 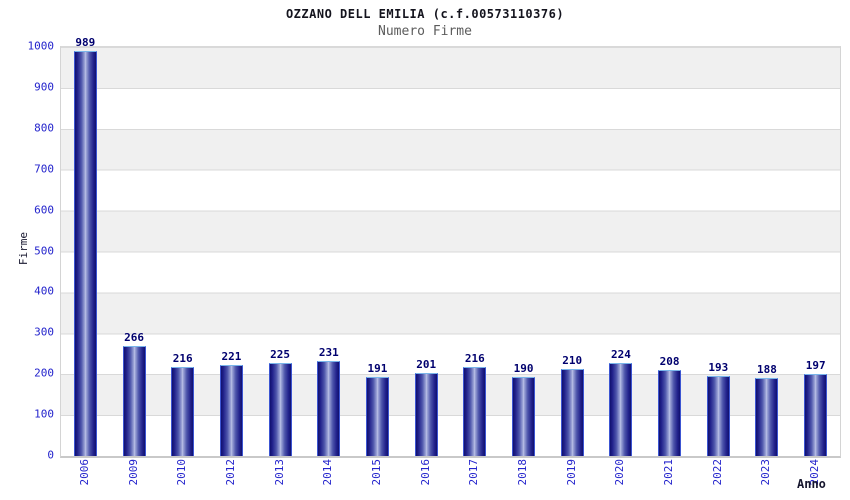 What do you see at coordinates (766, 472) in the screenshot?
I see `x-axis-label: 2023` at bounding box center [766, 472].